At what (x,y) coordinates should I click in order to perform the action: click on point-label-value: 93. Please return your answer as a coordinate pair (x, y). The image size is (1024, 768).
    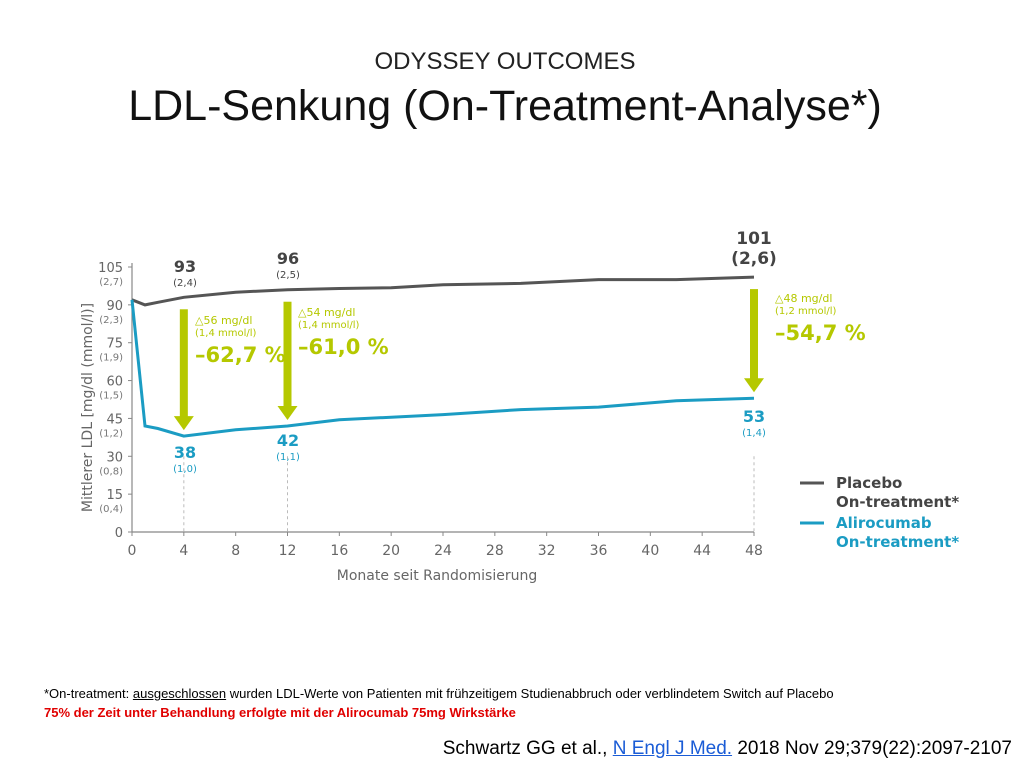
    Looking at the image, I should click on (185, 266).